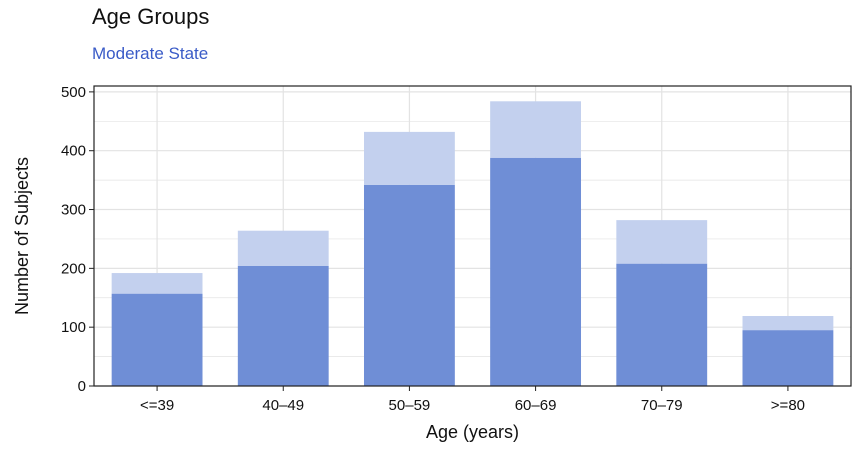  What do you see at coordinates (73, 327) in the screenshot?
I see `y-tick-label: 100` at bounding box center [73, 327].